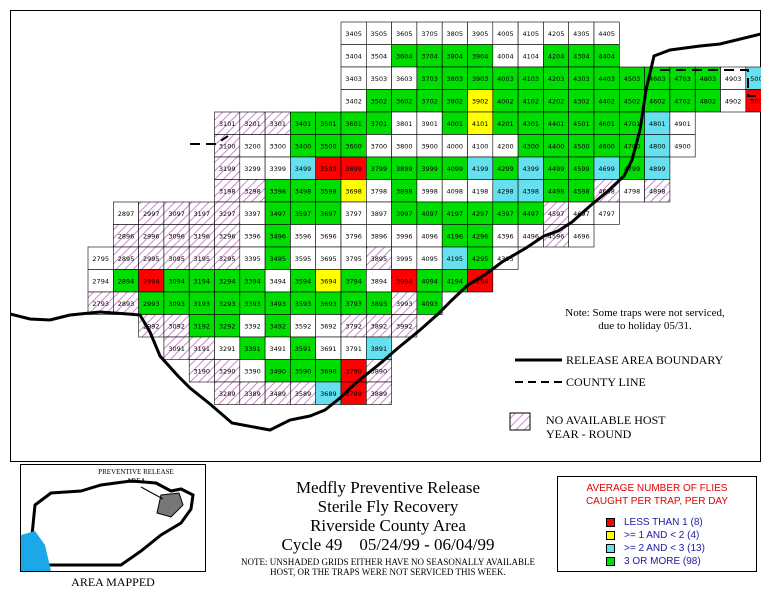 The image size is (771, 596). Describe the element at coordinates (303, 214) in the screenshot. I see `grid-label-3597: 3597` at that location.